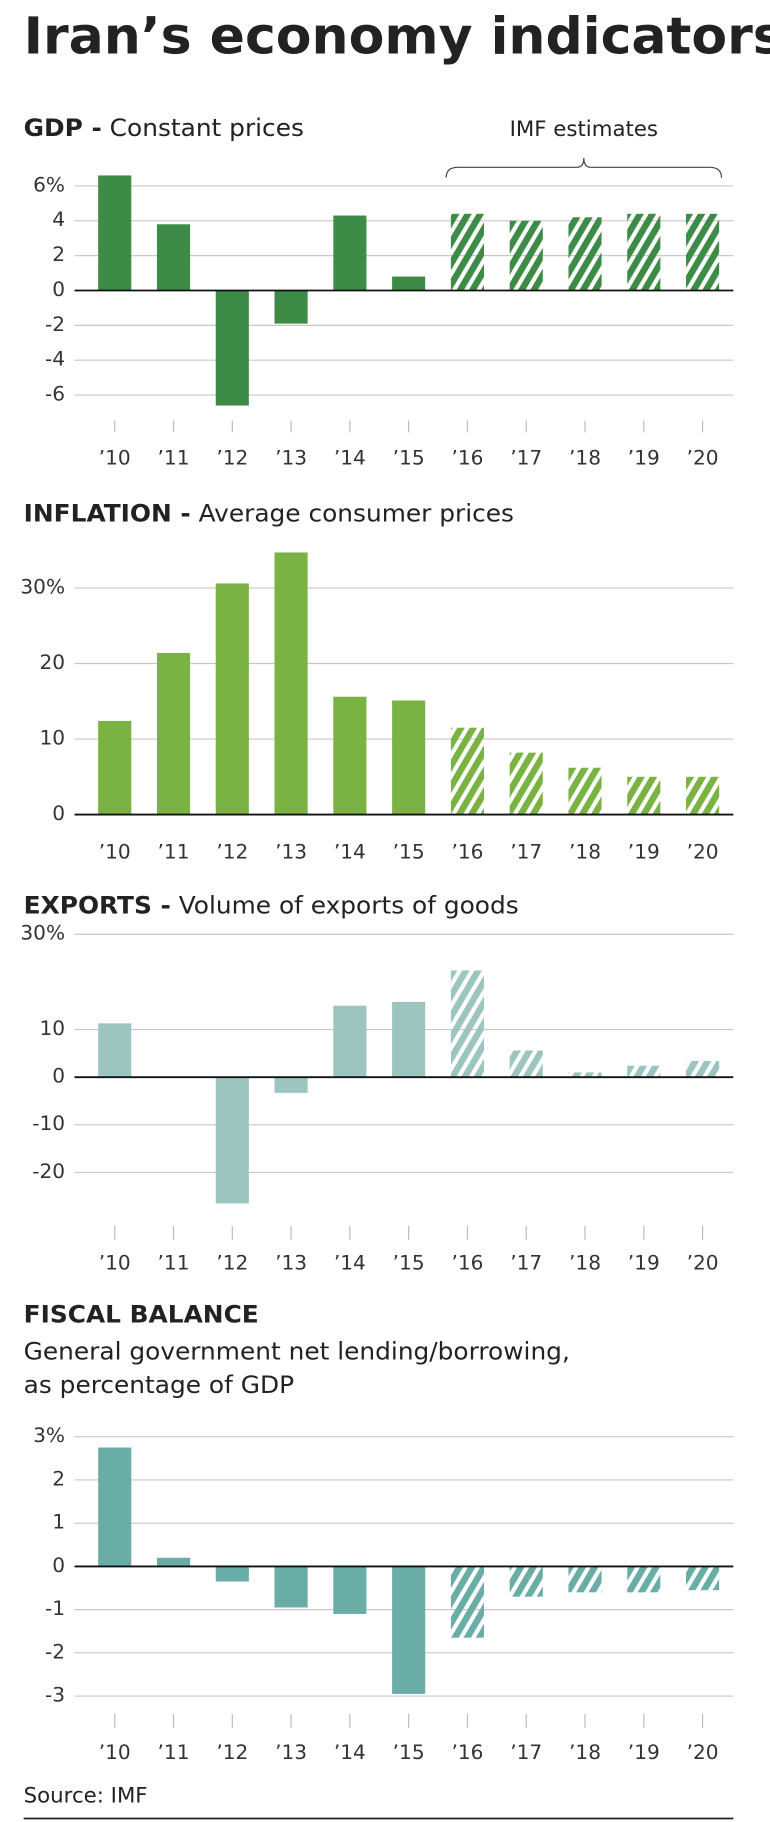  What do you see at coordinates (58, 1522) in the screenshot?
I see `y-tick-label: 1` at bounding box center [58, 1522].